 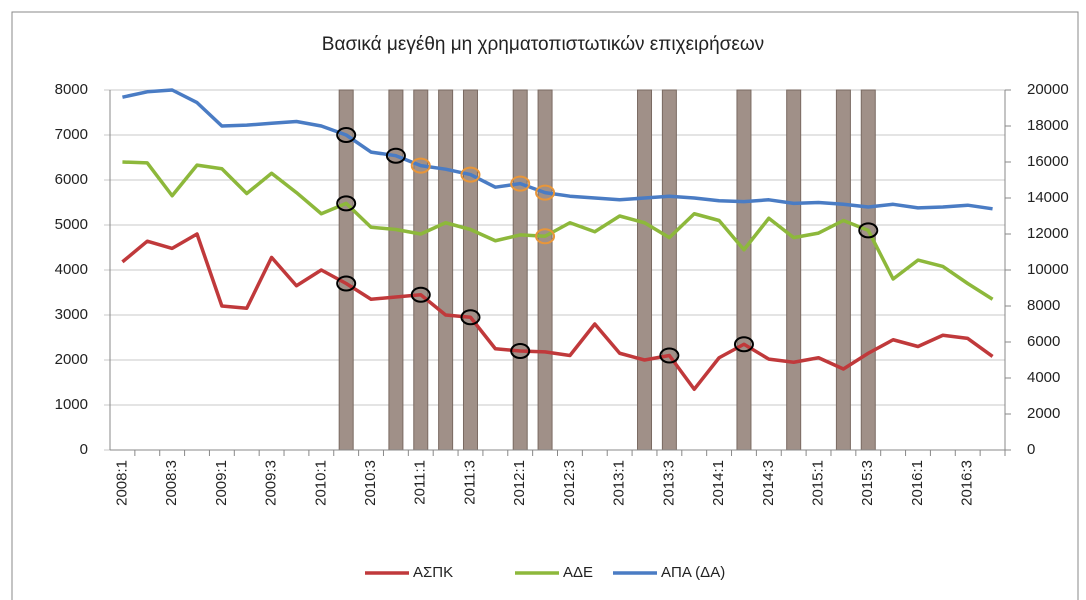 What do you see at coordinates (84, 449) in the screenshot?
I see `y-tick-label: 0` at bounding box center [84, 449].